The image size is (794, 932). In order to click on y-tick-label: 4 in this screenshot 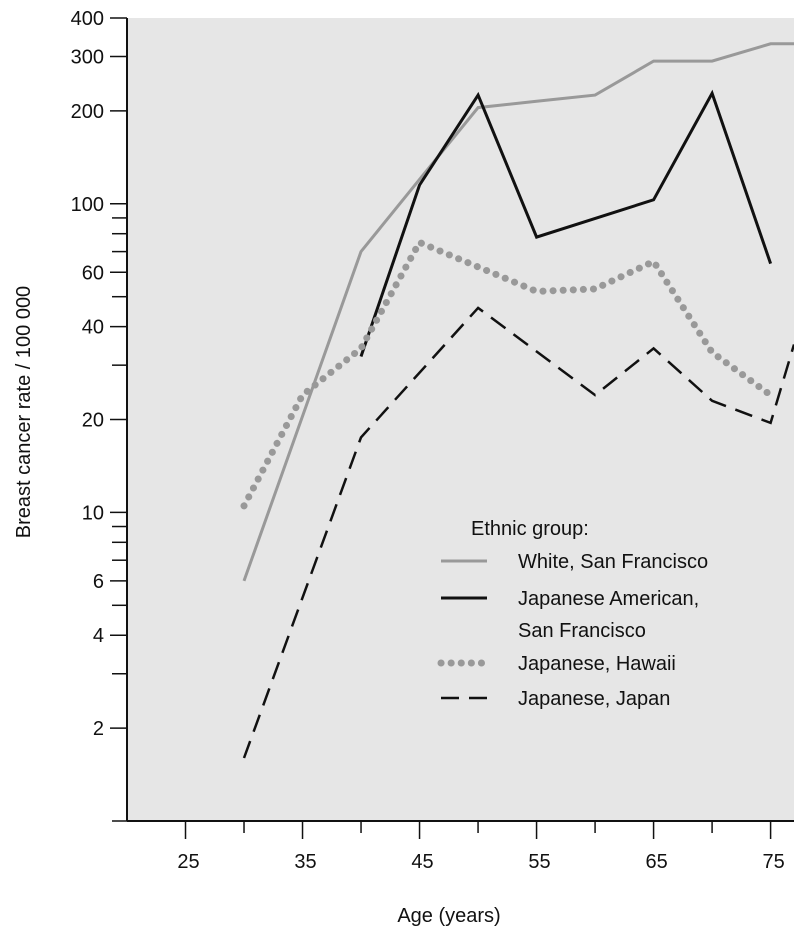, I will do `click(98, 636)`.